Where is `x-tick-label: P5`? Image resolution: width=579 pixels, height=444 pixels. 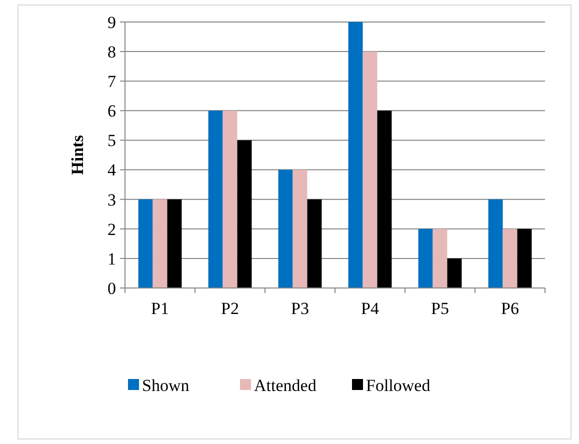 x-tick-label: P5 is located at coordinates (440, 308).